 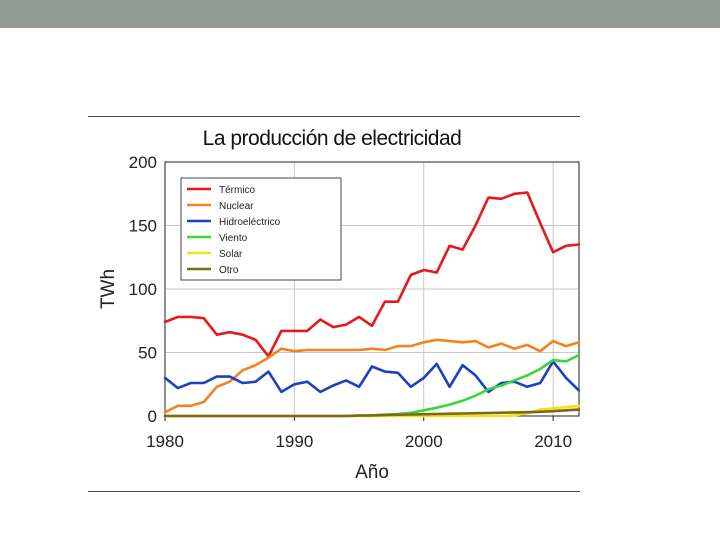 I want to click on y-axis-label: TWh, so click(x=108, y=289).